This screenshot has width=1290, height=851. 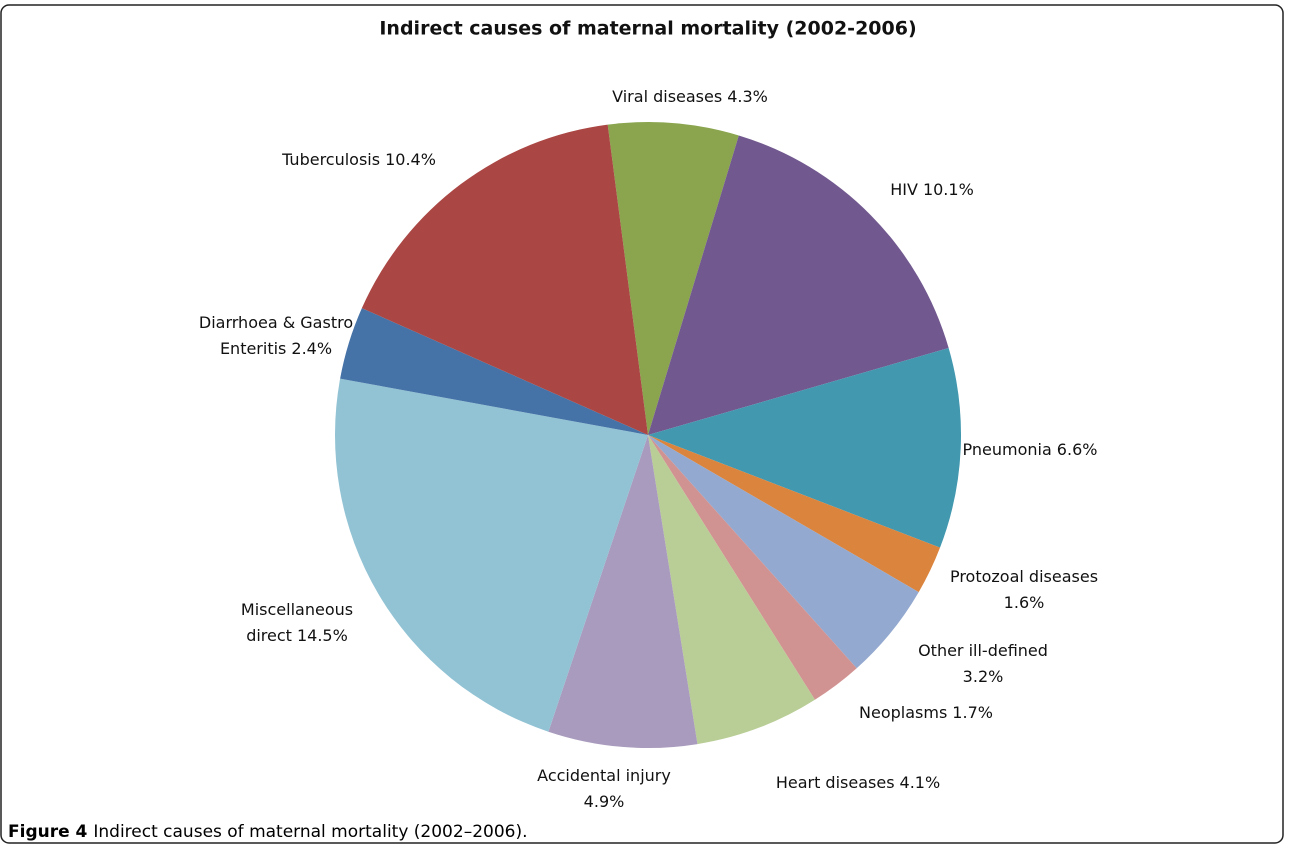 What do you see at coordinates (1024, 576) in the screenshot?
I see `category-name: Protozoal diseases` at bounding box center [1024, 576].